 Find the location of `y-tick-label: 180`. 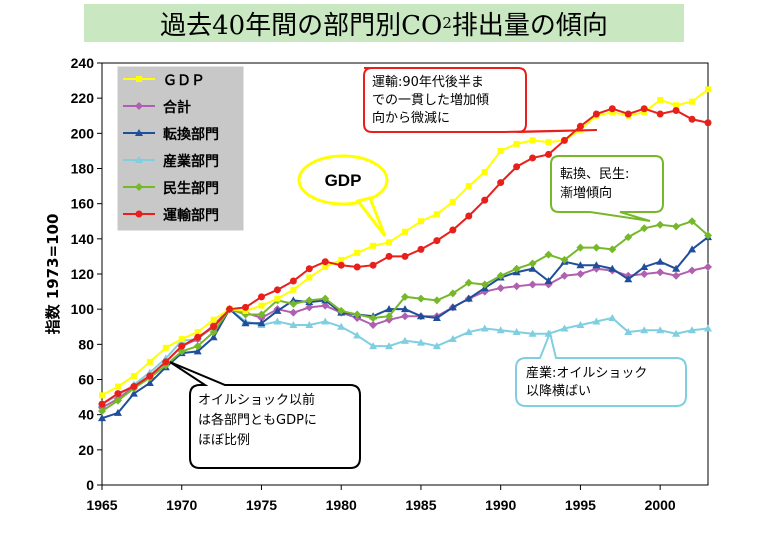

y-tick-label: 180 is located at coordinates (83, 169).